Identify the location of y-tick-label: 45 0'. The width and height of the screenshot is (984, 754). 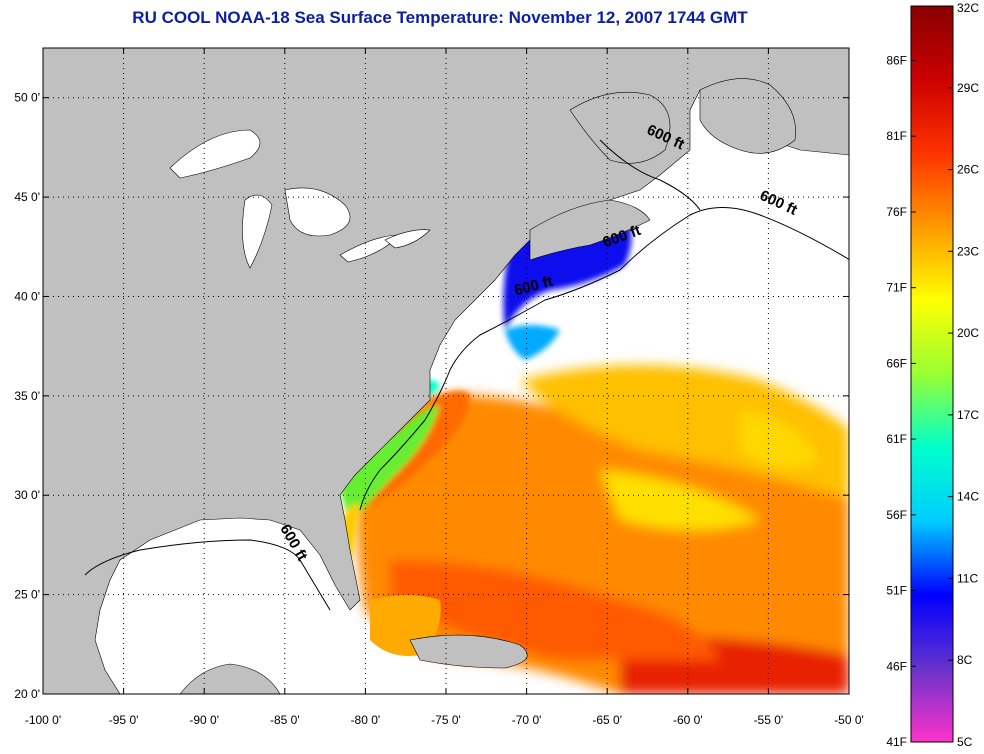
(27, 197).